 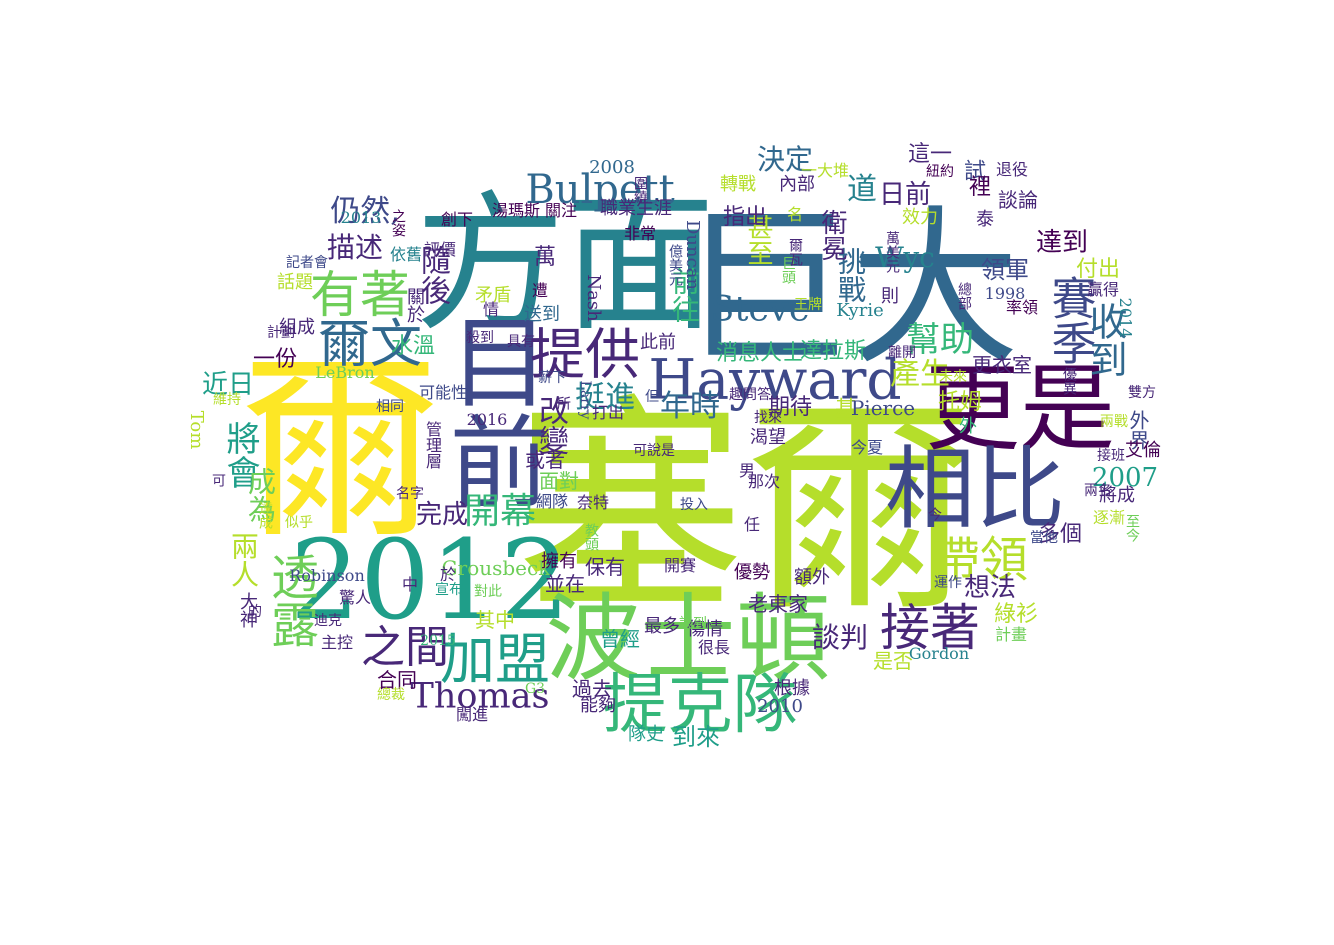 What do you see at coordinates (545, 257) in the screenshot?
I see `cloud-word: 萬` at bounding box center [545, 257].